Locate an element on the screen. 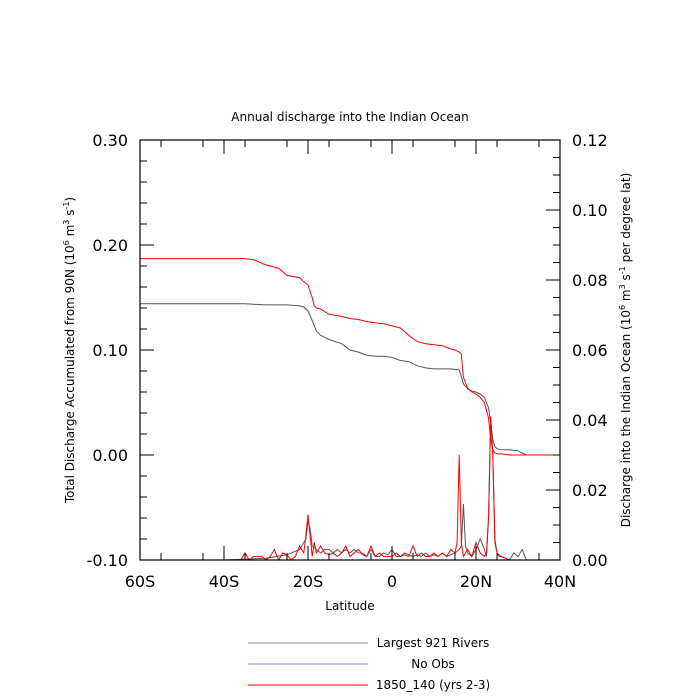 The height and width of the screenshot is (700, 700). y-axis-left: -0.10 0.00 0.10 0.20 0.30 is located at coordinates (120, 350).